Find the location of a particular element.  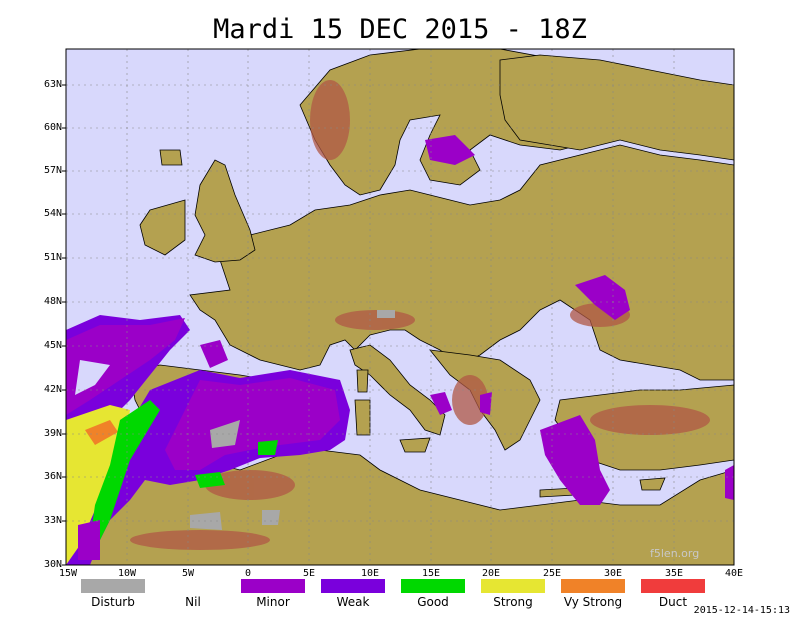

lon-label-35e: 35E is located at coordinates (674, 573).